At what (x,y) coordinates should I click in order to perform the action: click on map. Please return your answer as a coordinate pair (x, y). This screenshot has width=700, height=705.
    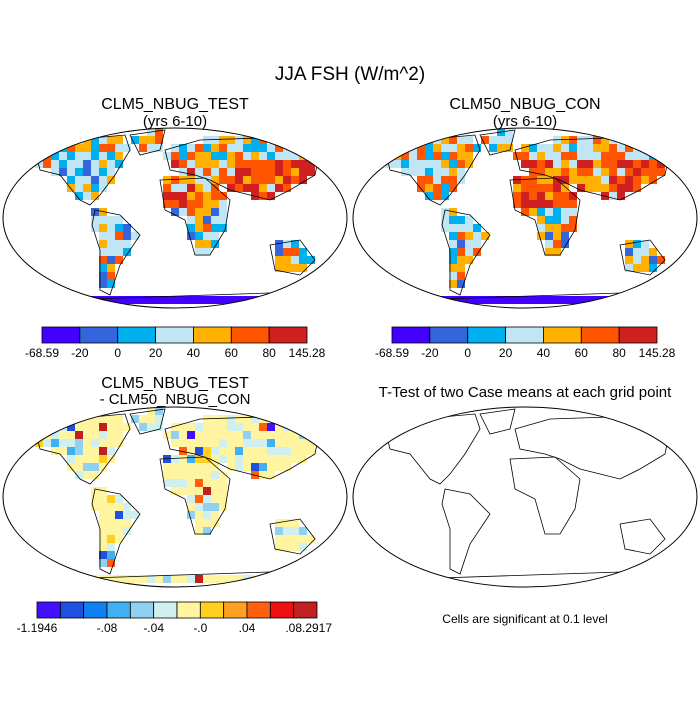
    Looking at the image, I should click on (175, 218).